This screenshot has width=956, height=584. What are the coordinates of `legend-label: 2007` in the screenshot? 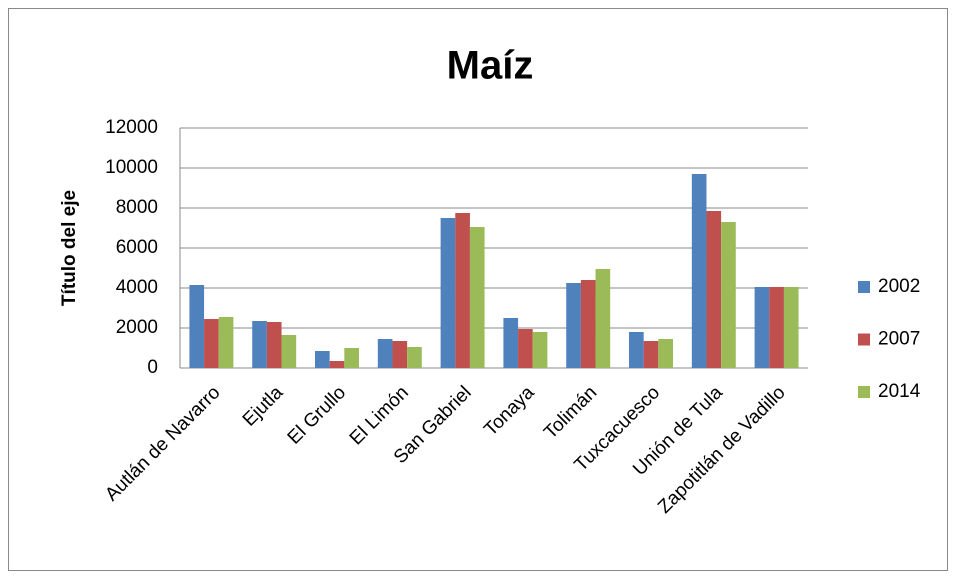 It's located at (899, 339).